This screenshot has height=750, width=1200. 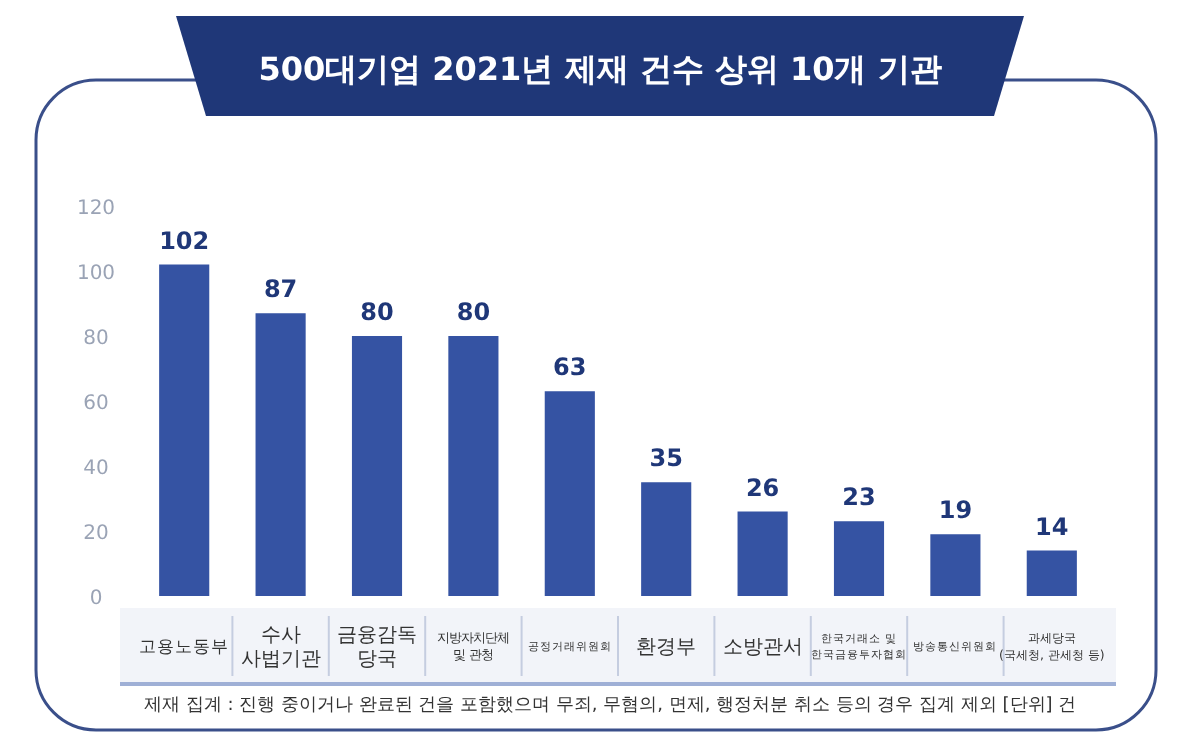 What do you see at coordinates (762, 487) in the screenshot?
I see `data-label: 26` at bounding box center [762, 487].